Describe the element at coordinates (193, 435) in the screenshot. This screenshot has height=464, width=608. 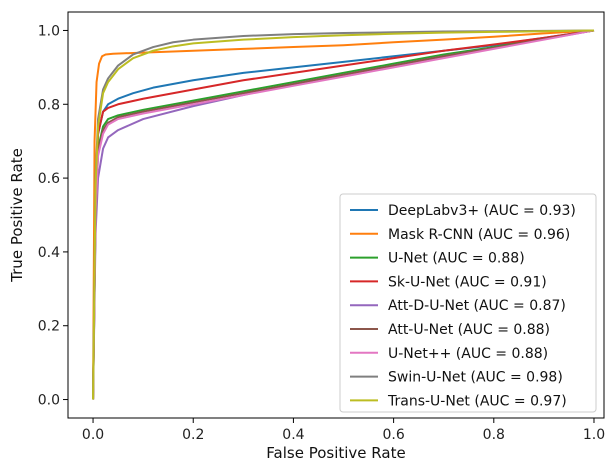
I see `x-tick-label: 0.2` at that location.